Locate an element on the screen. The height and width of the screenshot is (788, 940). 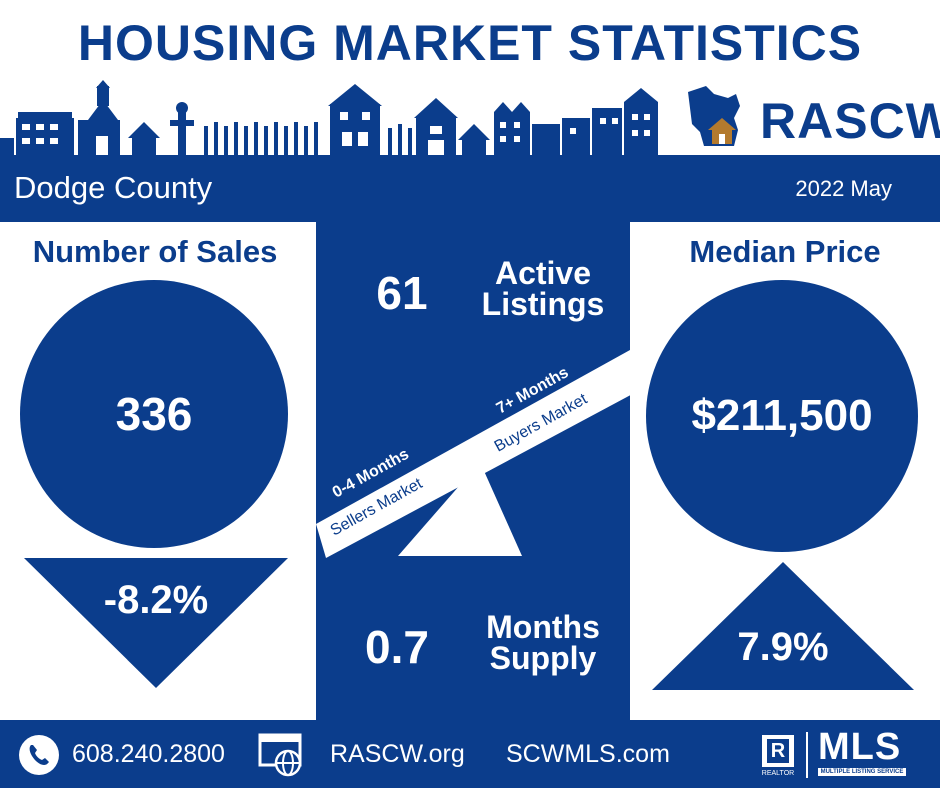
mls-subtitle: MULTIPLE LISTING SERVICE is located at coordinates (862, 772).